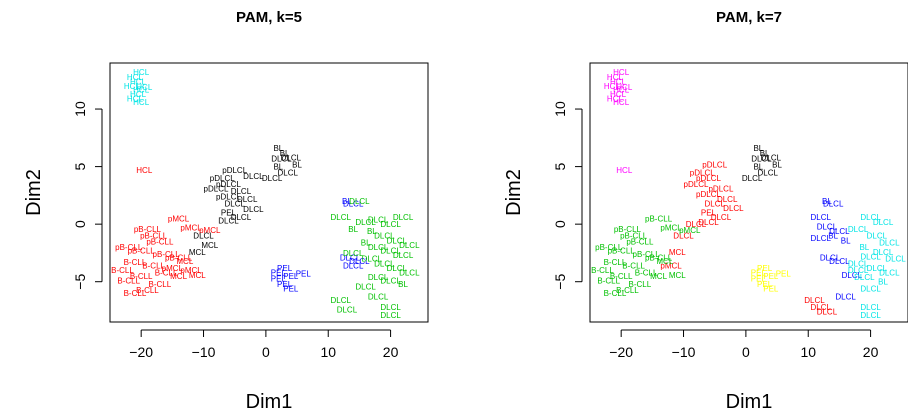 This screenshot has height=420, width=908. Describe the element at coordinates (269, 17) in the screenshot. I see `chart-title: PAM, k=5` at that location.